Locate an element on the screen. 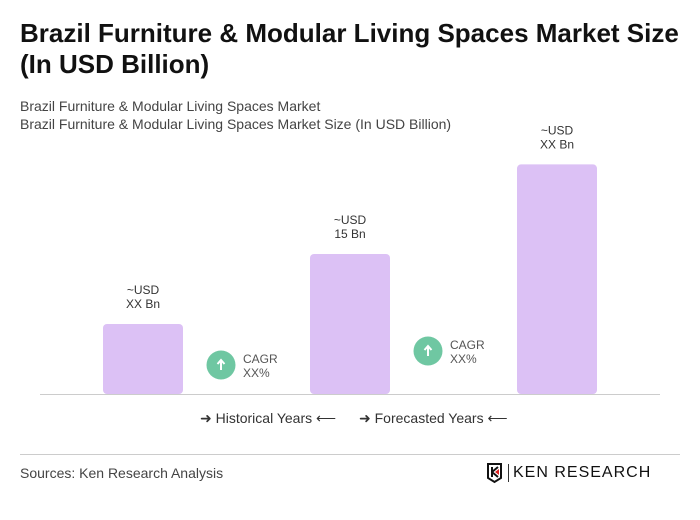  source-text: Sources: Ken Research Analysis is located at coordinates (122, 473).